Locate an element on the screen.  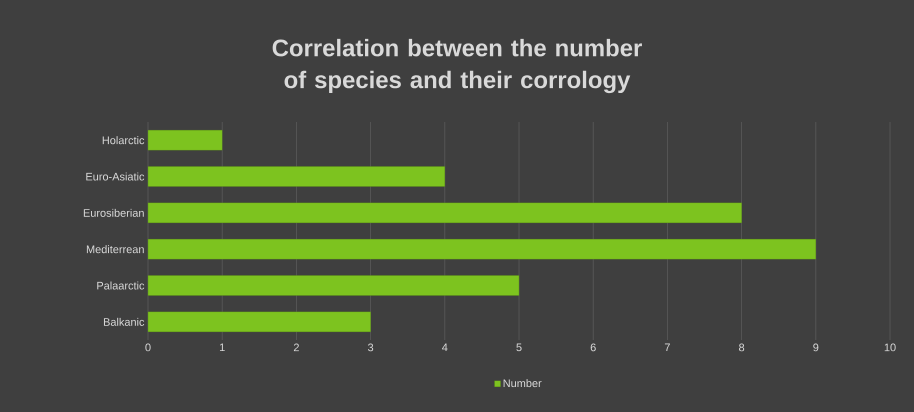
x-tick-label: 5 is located at coordinates (519, 348).